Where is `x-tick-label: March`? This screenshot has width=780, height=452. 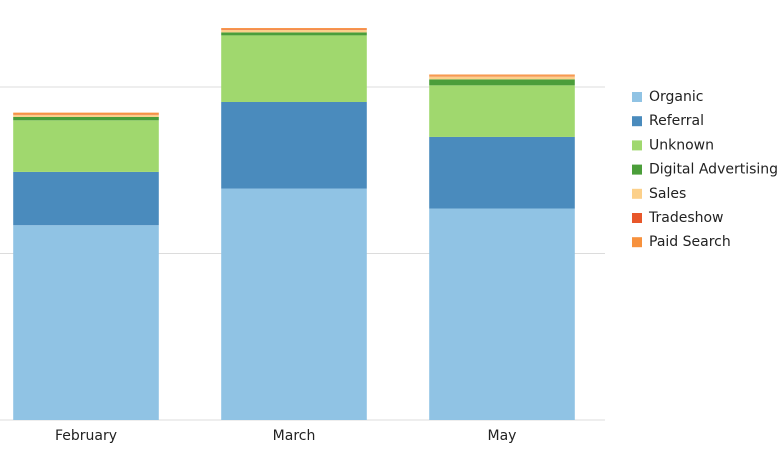 x-tick-label: March is located at coordinates (294, 436).